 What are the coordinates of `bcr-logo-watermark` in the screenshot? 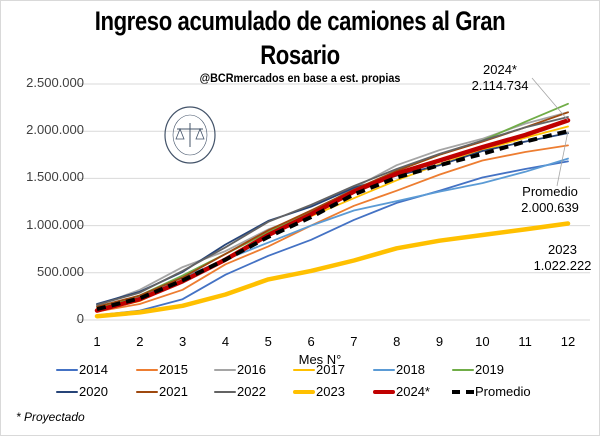 It's located at (190, 135).